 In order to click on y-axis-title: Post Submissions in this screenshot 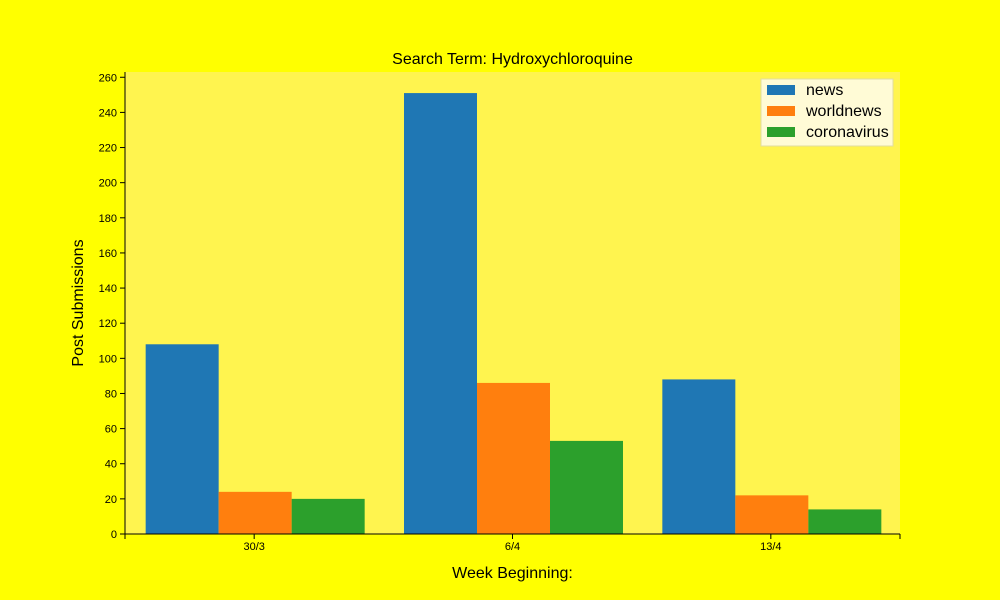, I will do `click(78, 302)`.